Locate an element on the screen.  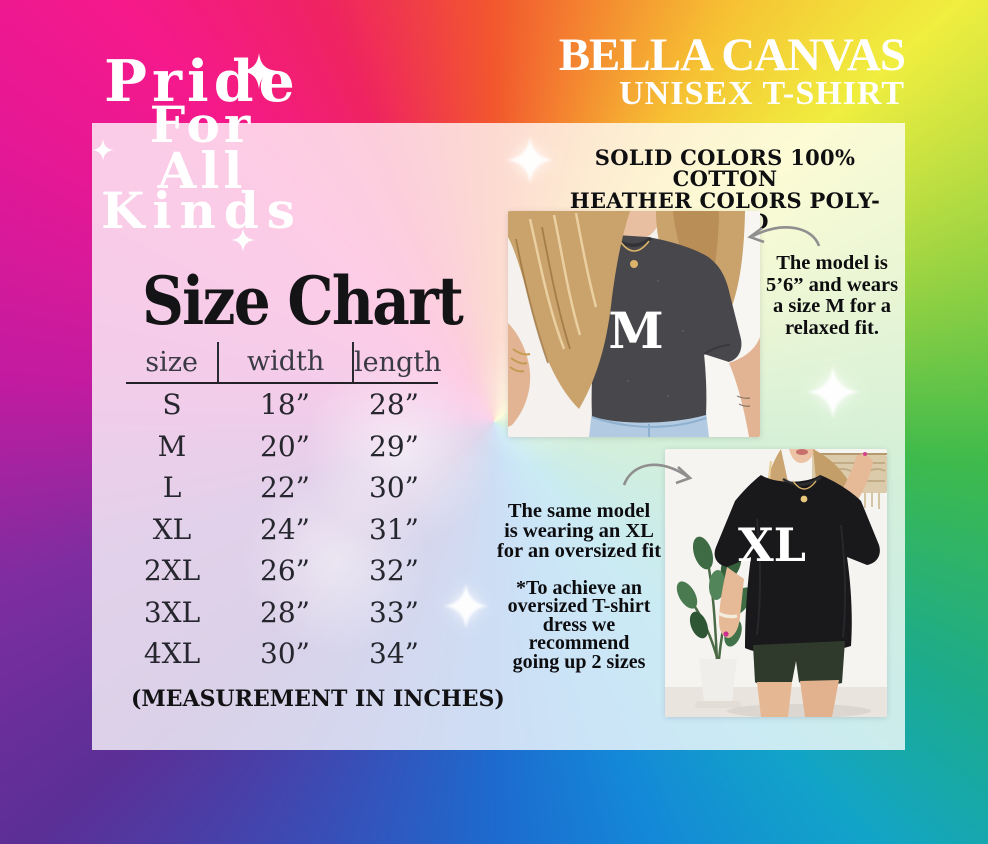
logo-line-kinds: Kinds is located at coordinates (202, 211).